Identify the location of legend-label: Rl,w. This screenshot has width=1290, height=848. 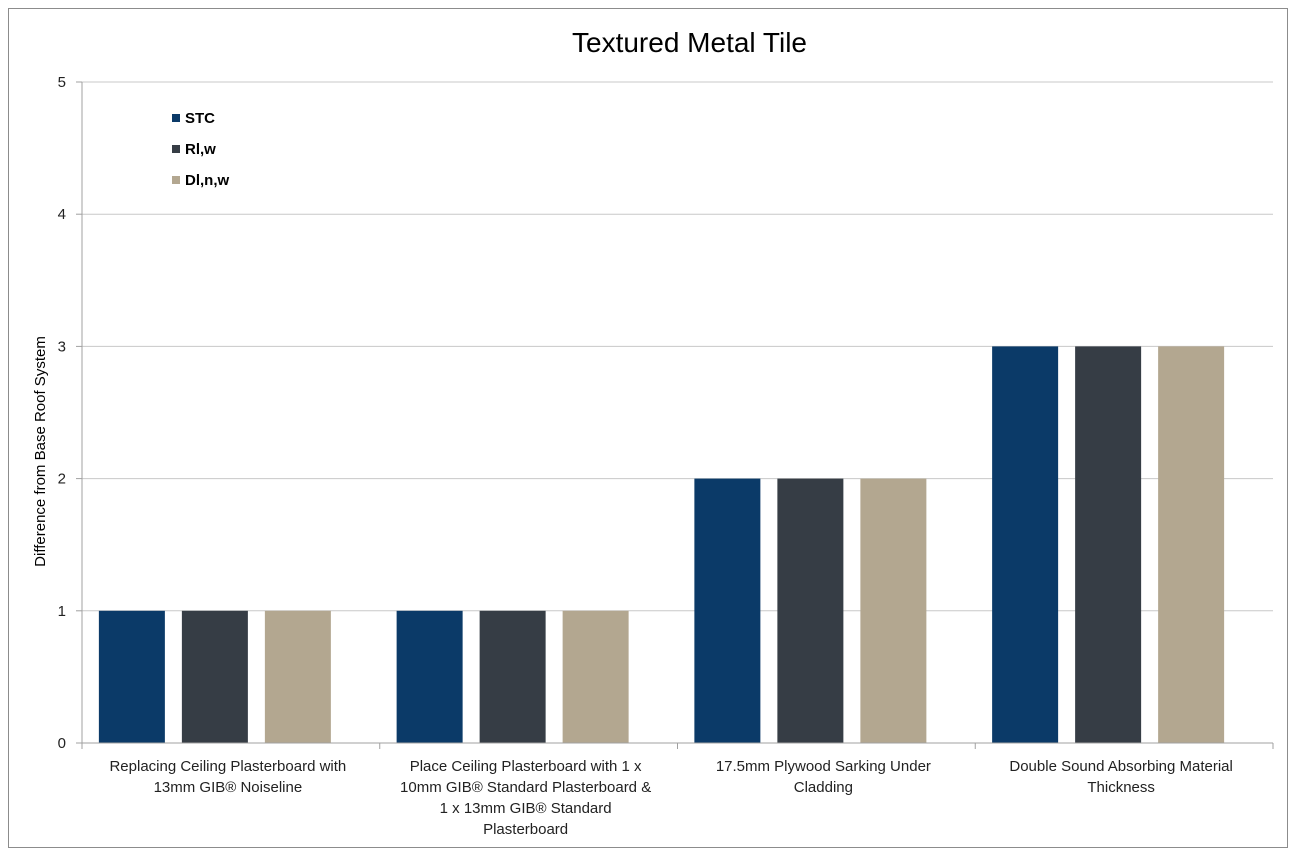
(200, 149).